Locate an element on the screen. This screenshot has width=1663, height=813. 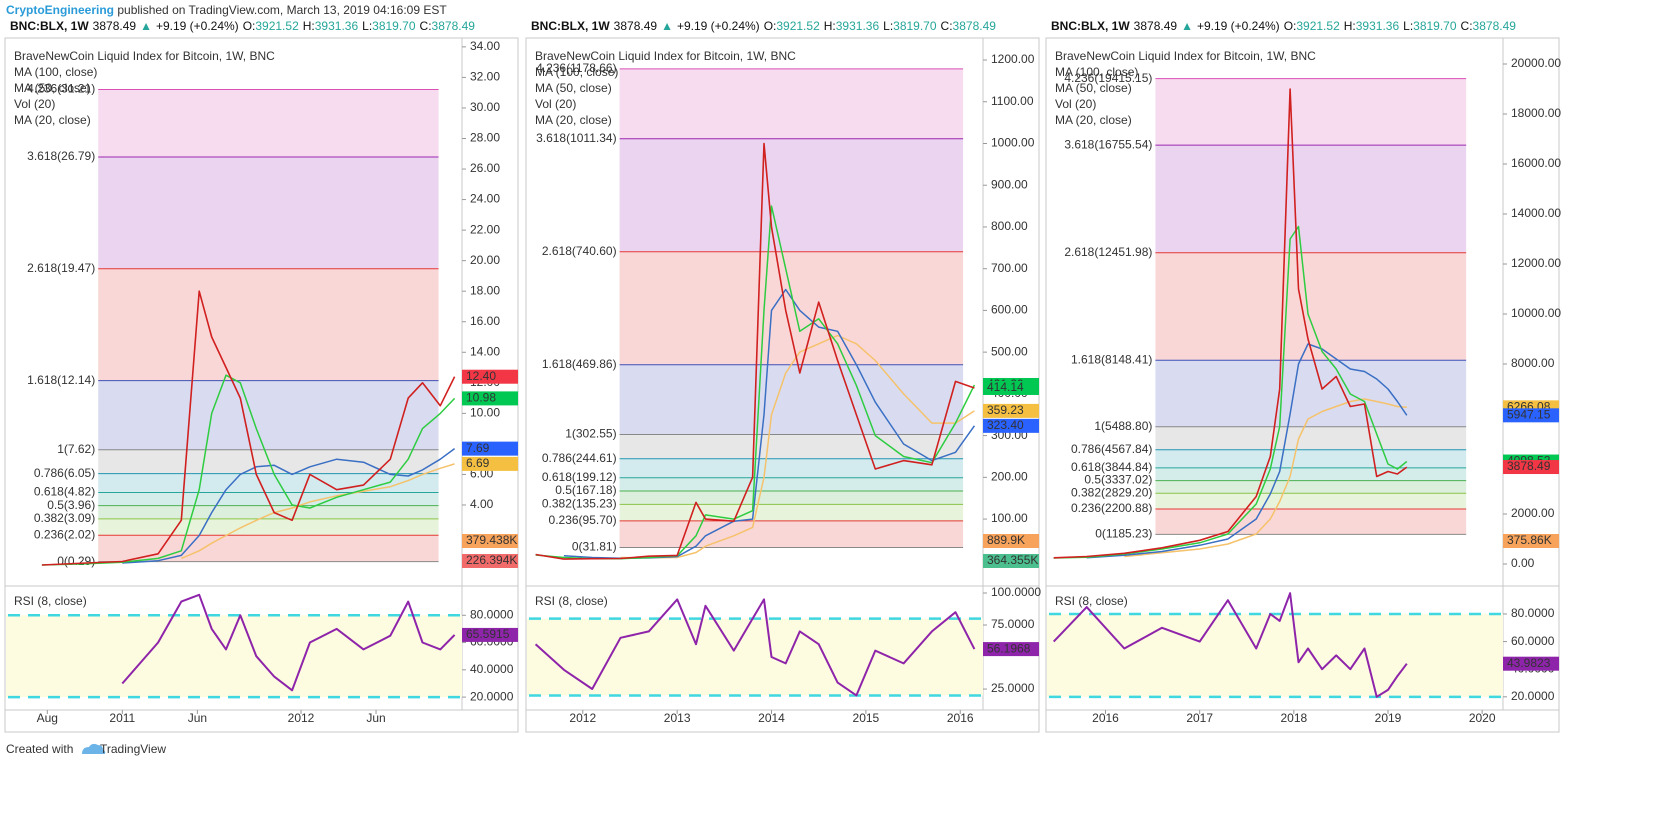
x-tick-label: 2018 is located at coordinates (1293, 718).